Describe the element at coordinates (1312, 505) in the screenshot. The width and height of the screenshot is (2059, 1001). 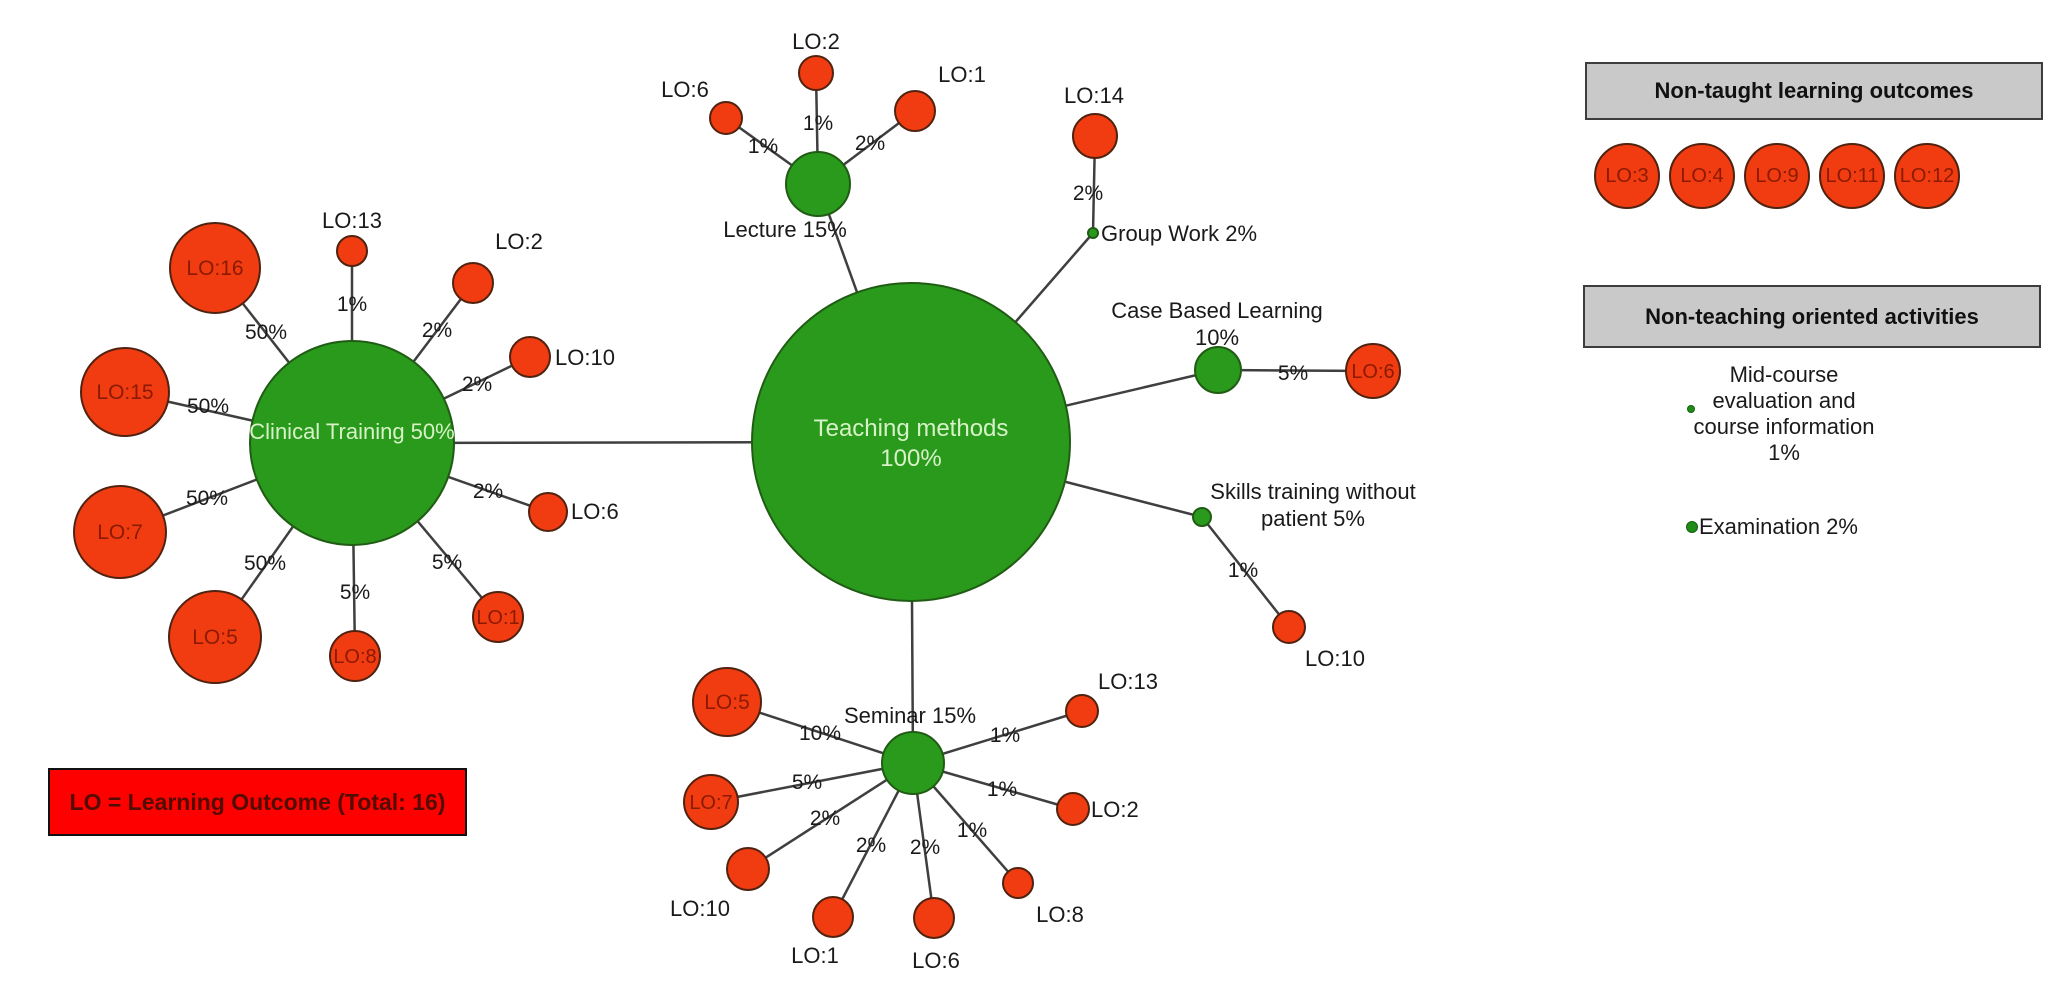
I see `label-skills: Skills training without patient 5%` at that location.